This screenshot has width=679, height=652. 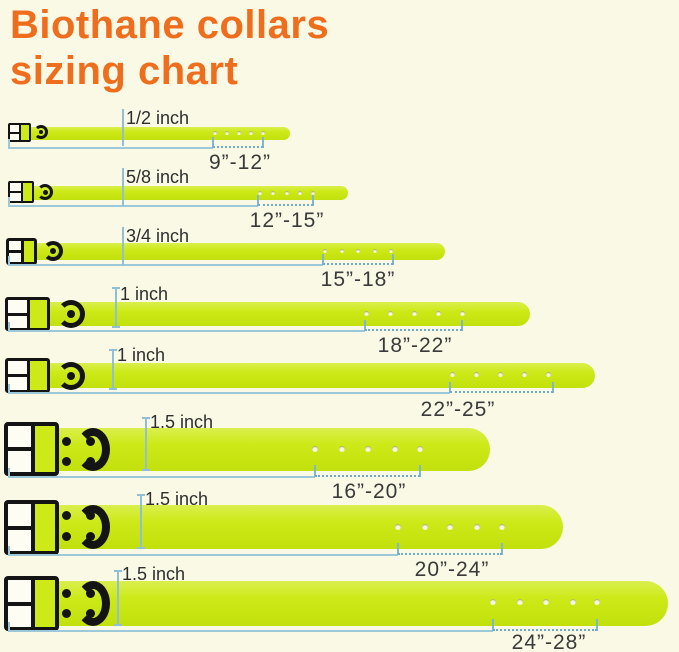 What do you see at coordinates (124, 71) in the screenshot?
I see `page-title-line2: sizing chart` at bounding box center [124, 71].